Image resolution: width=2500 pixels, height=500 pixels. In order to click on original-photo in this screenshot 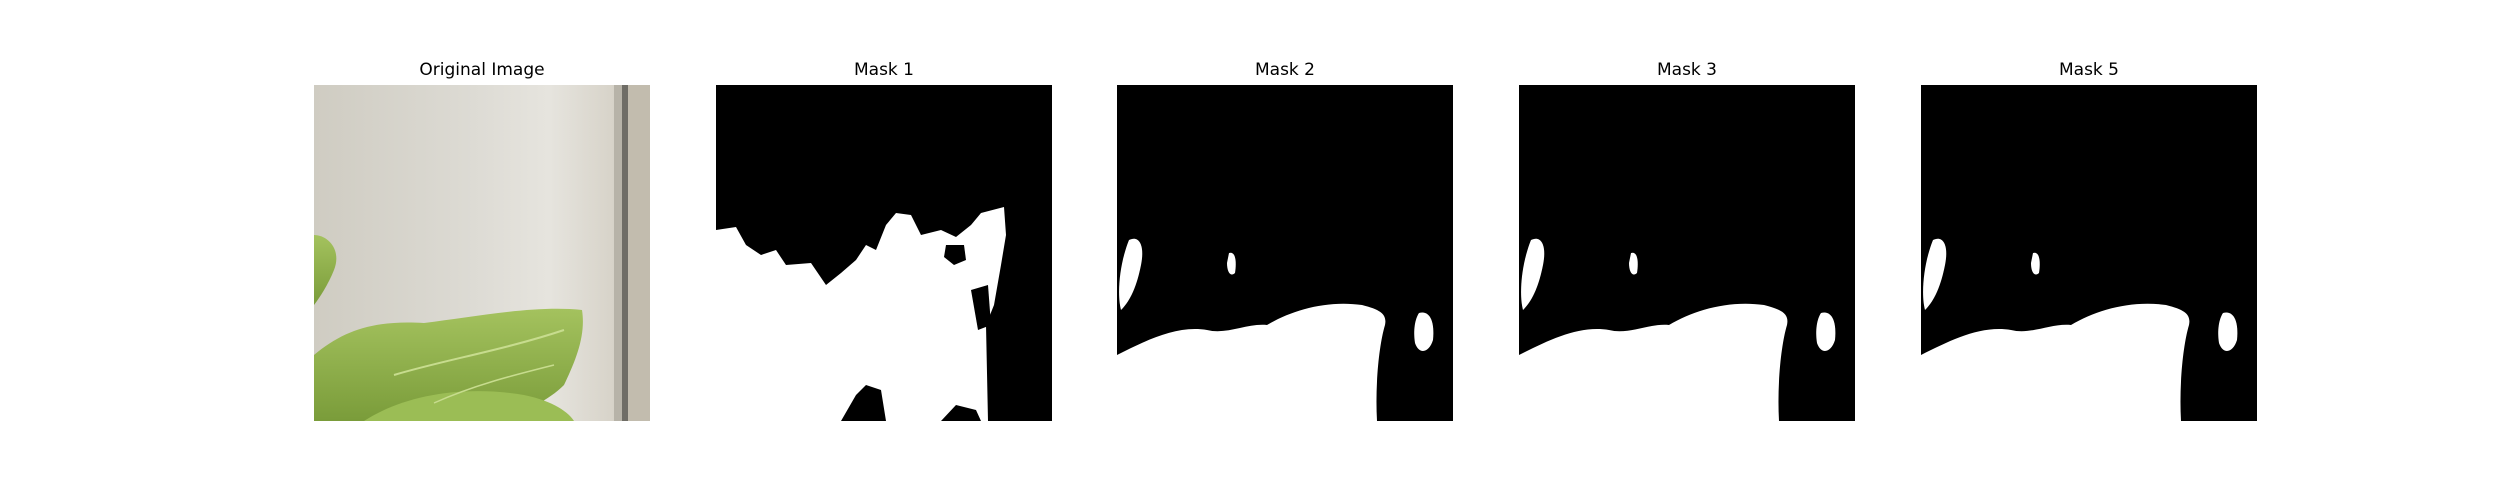, I will do `click(482, 253)`.